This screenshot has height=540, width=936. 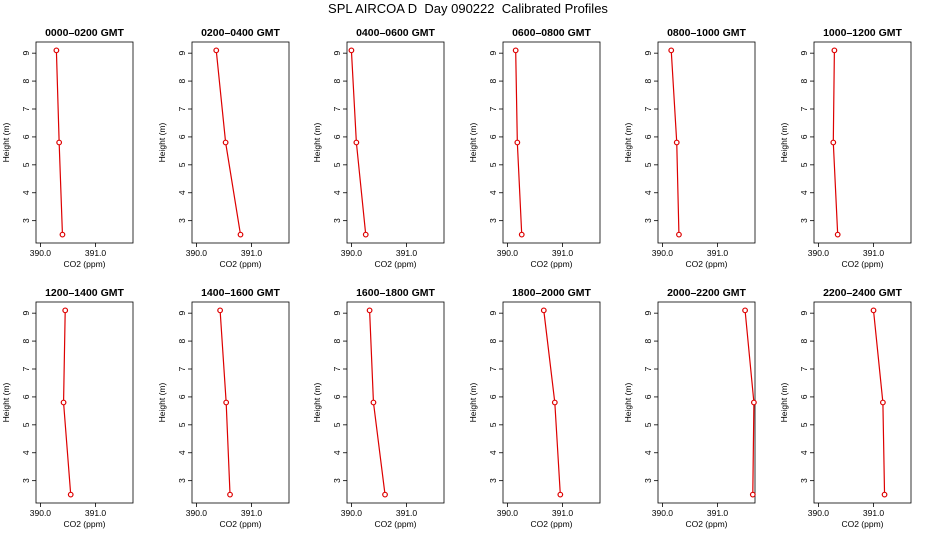 What do you see at coordinates (551, 293) in the screenshot?
I see `panel-title: 1800–2000 GMT` at bounding box center [551, 293].